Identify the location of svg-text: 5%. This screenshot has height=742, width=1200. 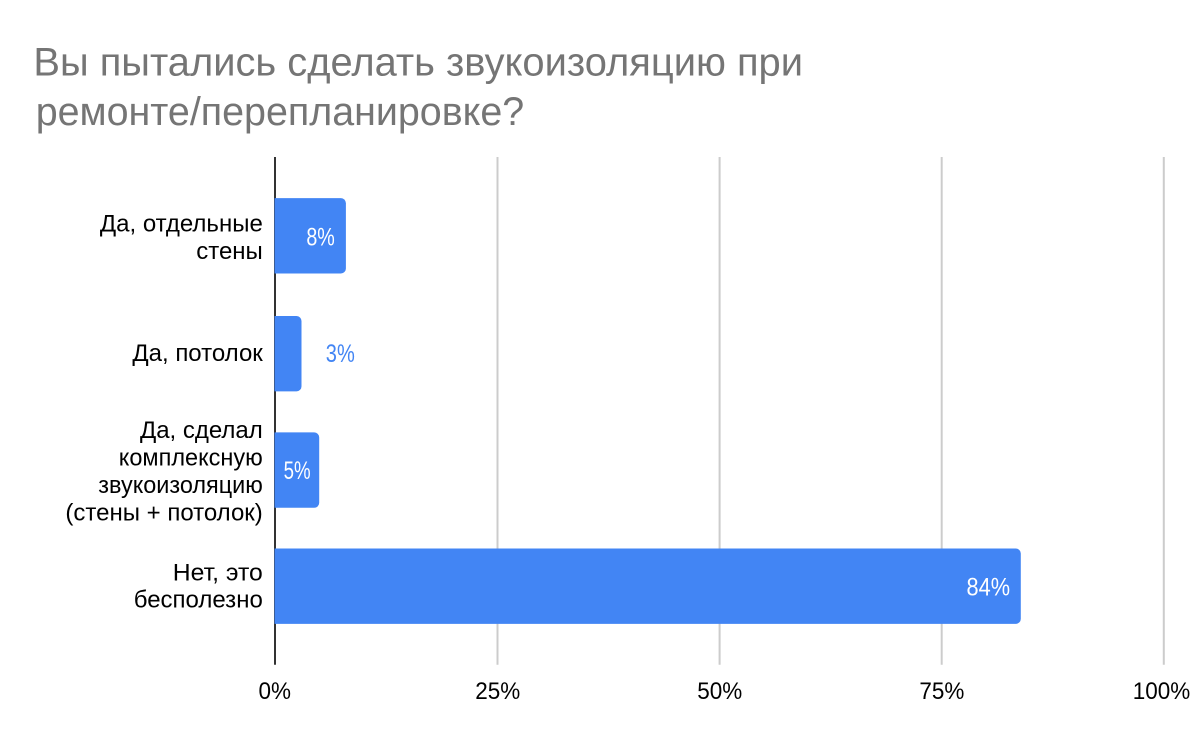
(297, 471).